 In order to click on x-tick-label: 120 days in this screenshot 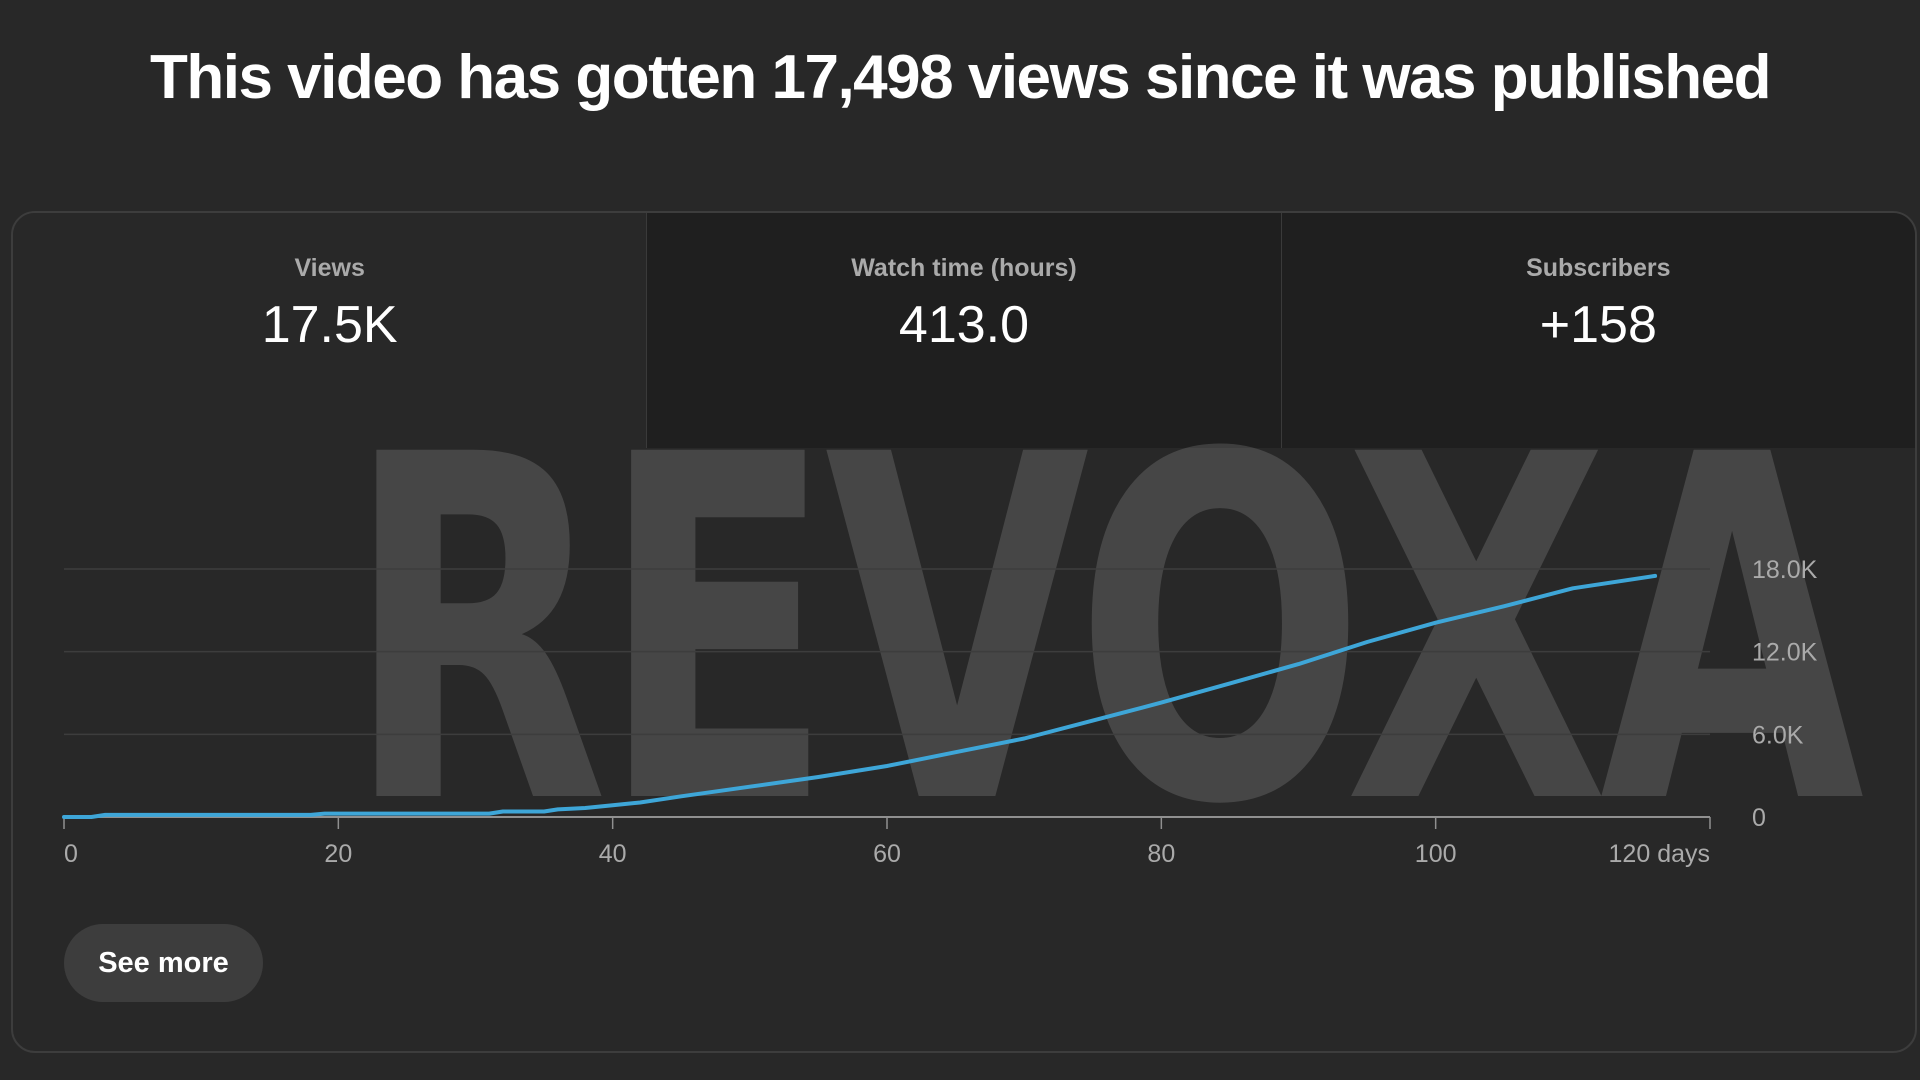, I will do `click(1659, 854)`.